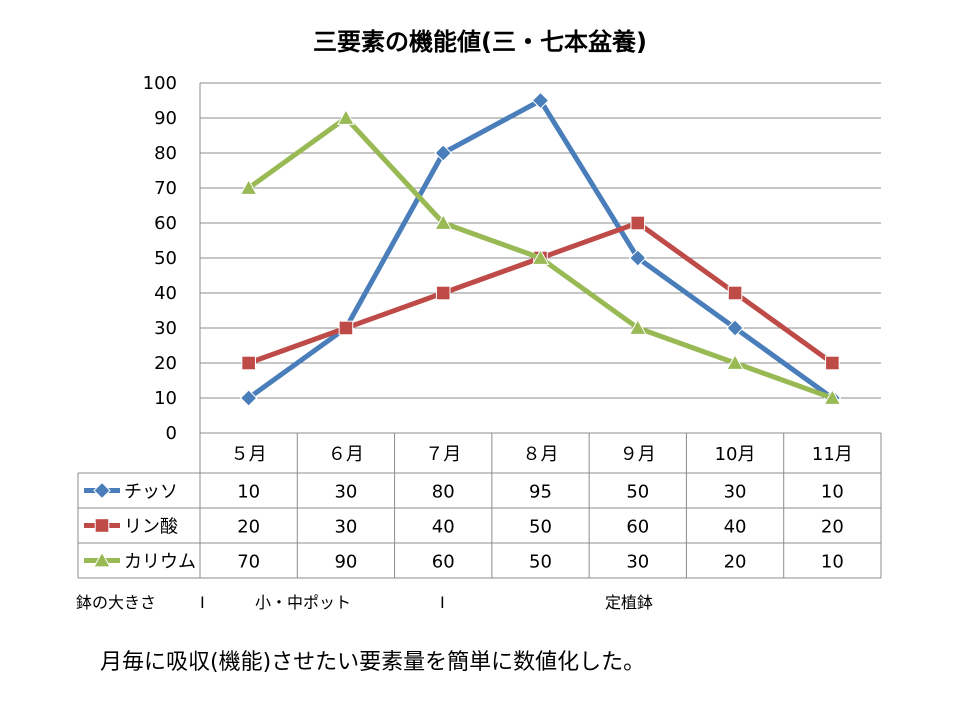  What do you see at coordinates (116, 602) in the screenshot?
I see `pot-size-label: 鉢の大きさ` at bounding box center [116, 602].